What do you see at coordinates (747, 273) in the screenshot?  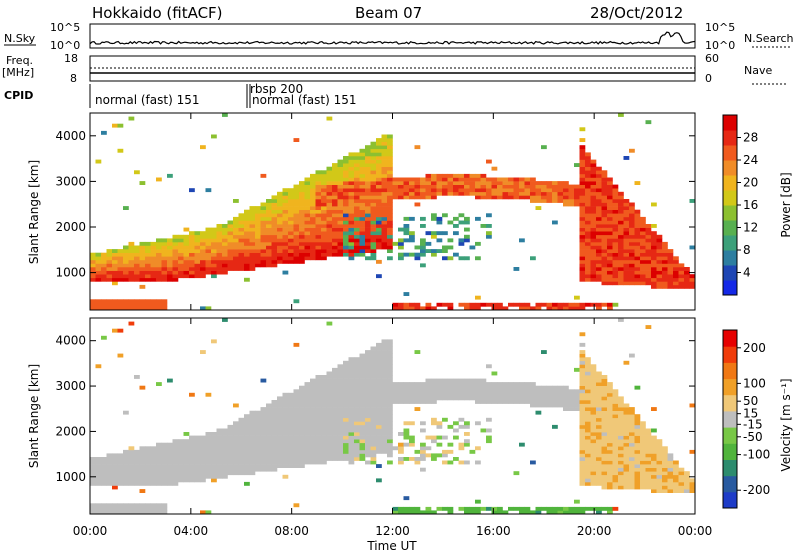 I see `power-colorbar-tick-label: 4` at bounding box center [747, 273].